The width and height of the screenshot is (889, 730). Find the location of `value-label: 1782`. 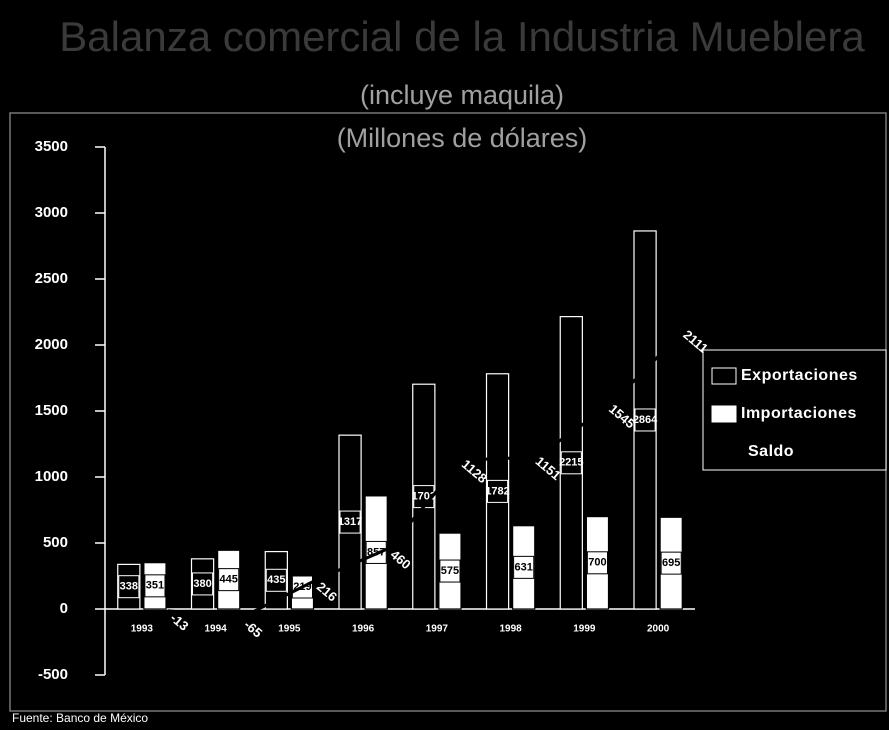

value-label: 1782 is located at coordinates (497, 491).